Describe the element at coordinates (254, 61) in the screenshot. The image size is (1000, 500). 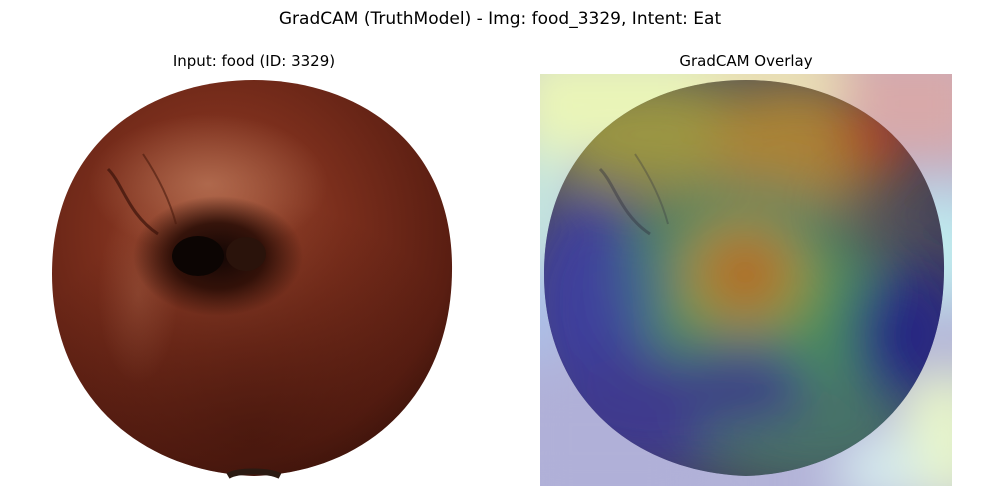
I see `input-panel-title: Input: food (ID: 3329)` at that location.